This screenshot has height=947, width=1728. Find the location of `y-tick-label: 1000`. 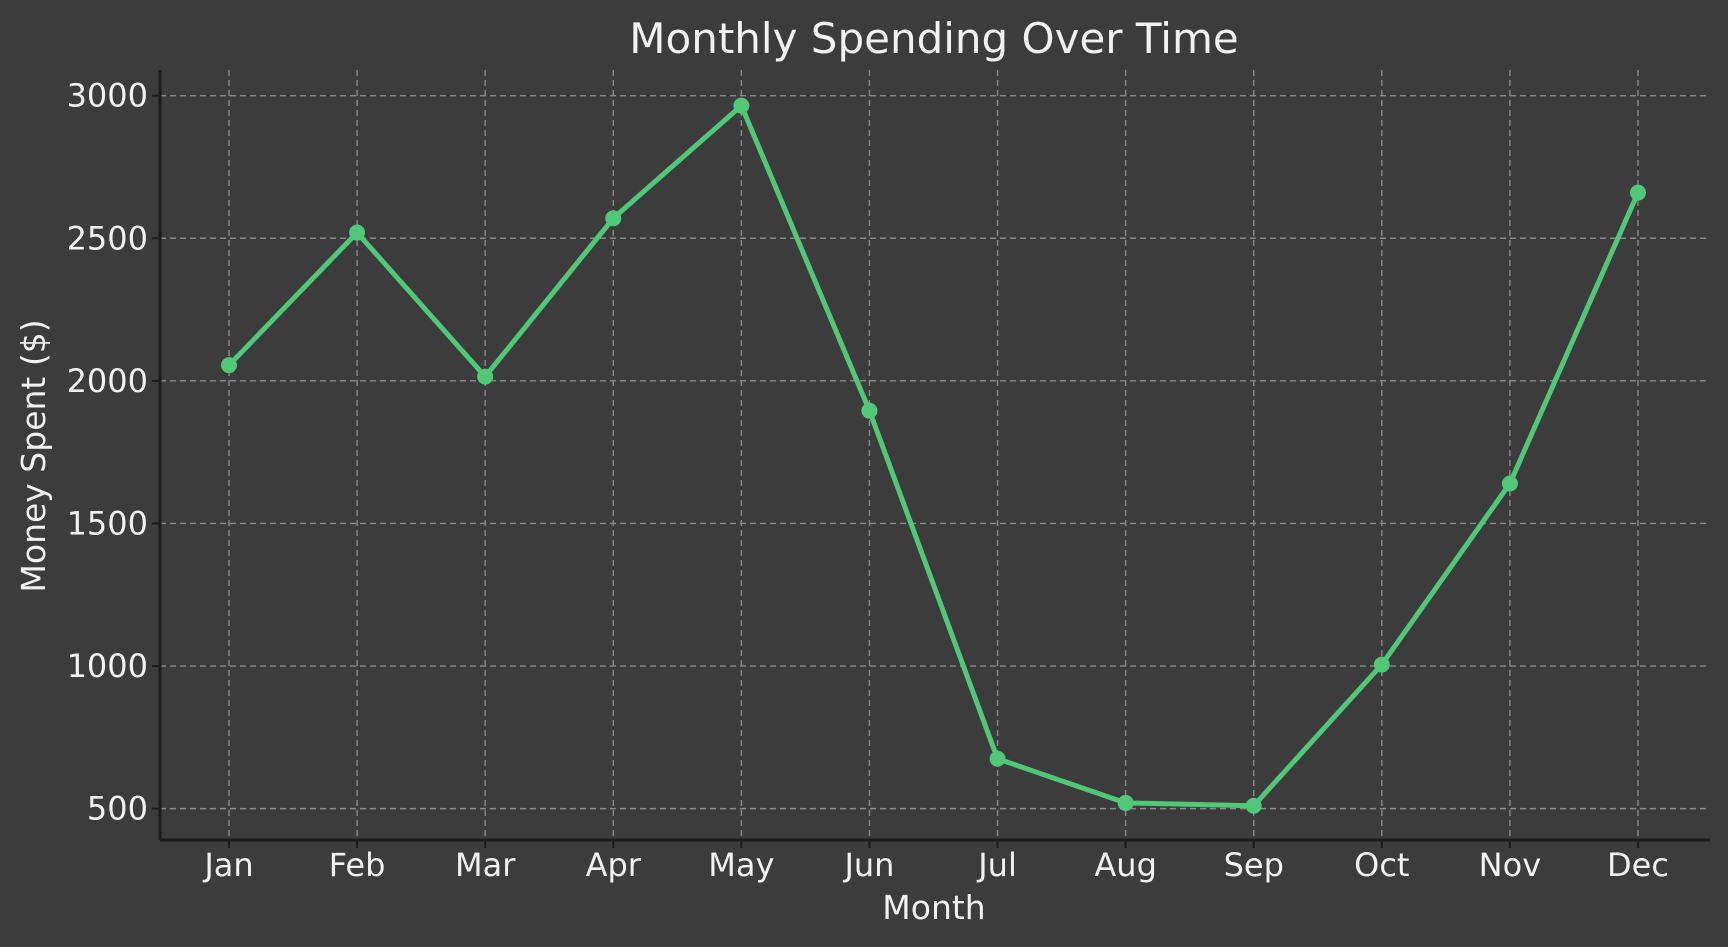

y-tick-label: 1000 is located at coordinates (107, 666).